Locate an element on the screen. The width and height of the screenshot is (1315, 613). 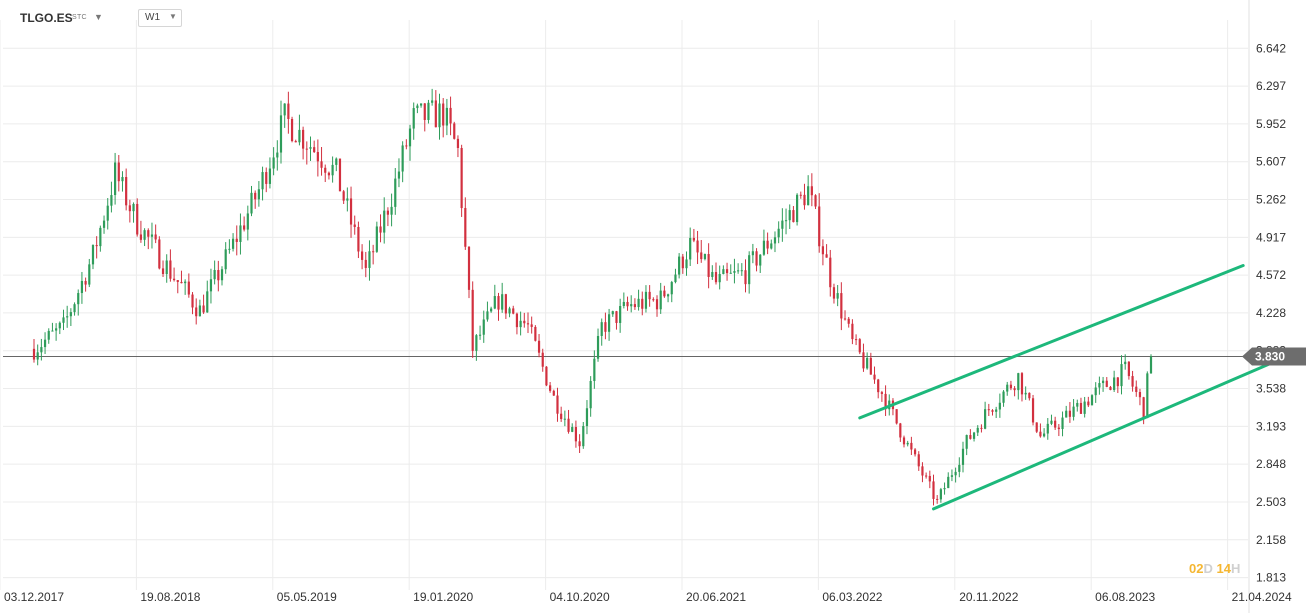
instrument-symbol: TLGO.ES is located at coordinates (46, 18).